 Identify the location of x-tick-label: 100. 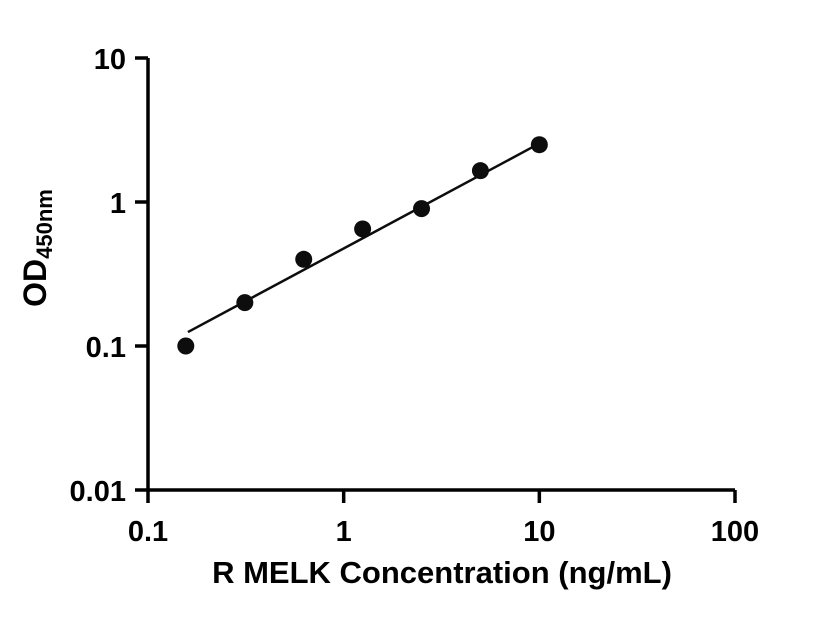
(735, 532).